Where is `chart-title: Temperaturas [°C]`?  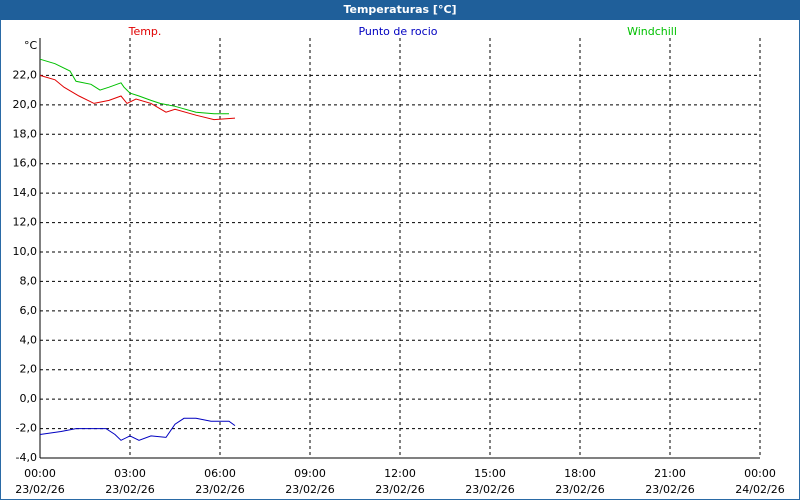 chart-title: Temperaturas [°C] is located at coordinates (399, 9).